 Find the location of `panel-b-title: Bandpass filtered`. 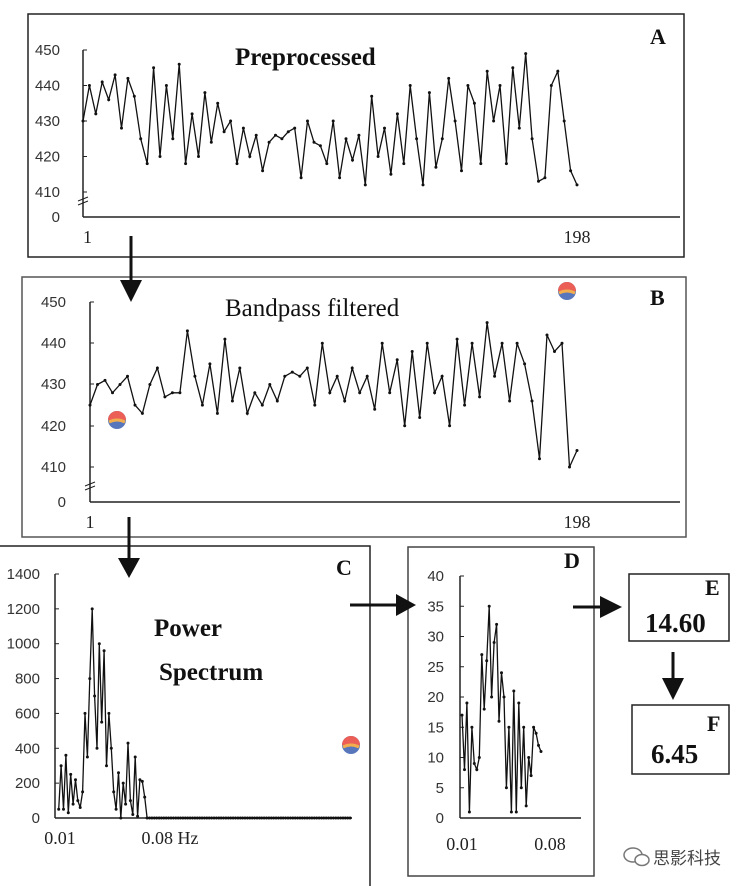

panel-b-title: Bandpass filtered is located at coordinates (312, 308).